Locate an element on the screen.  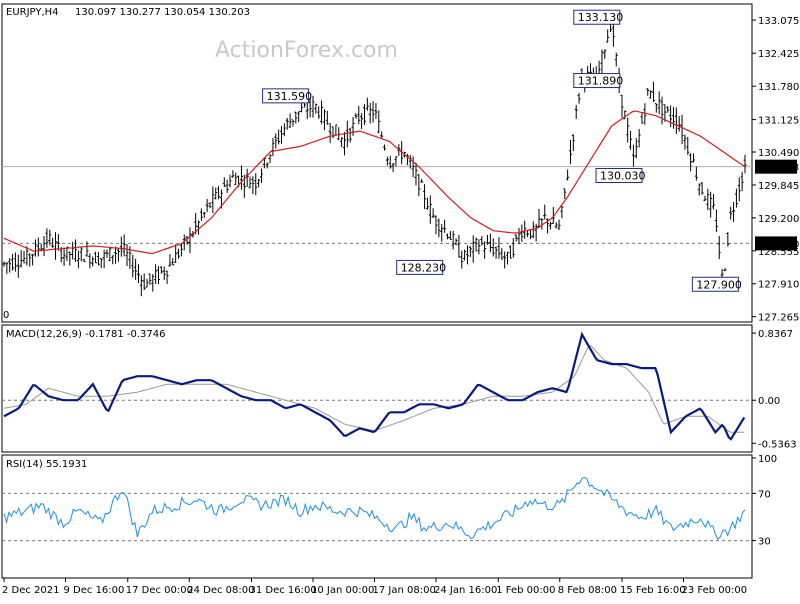
rsi-axis-tick-label: 30 is located at coordinates (764, 542).